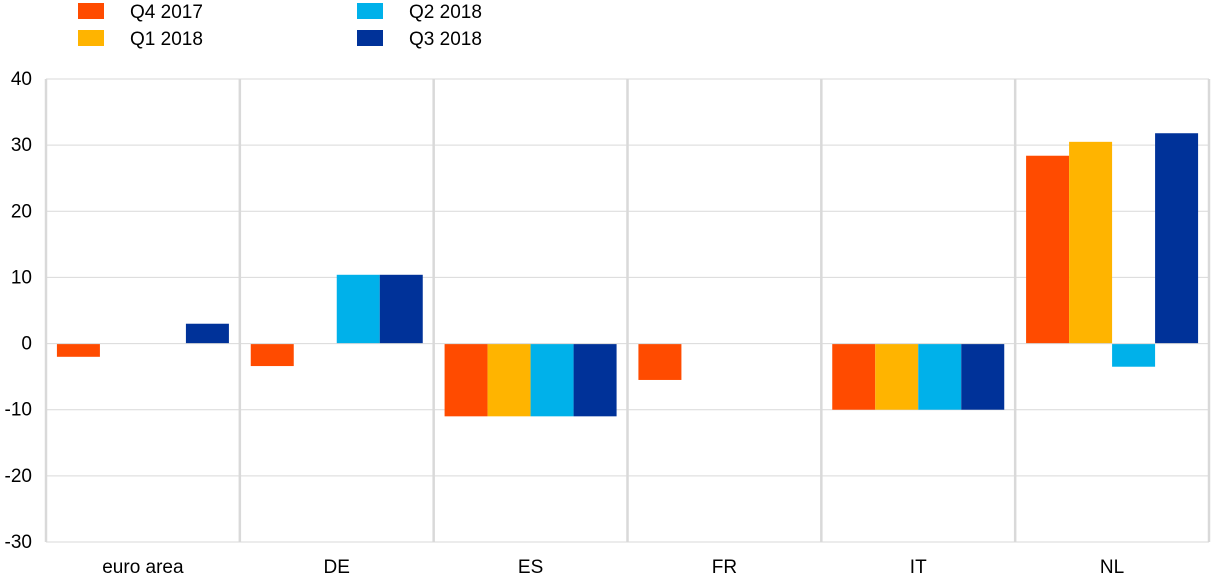 This screenshot has height=579, width=1211. What do you see at coordinates (166, 12) in the screenshot?
I see `legend-label: Q4 2017` at bounding box center [166, 12].